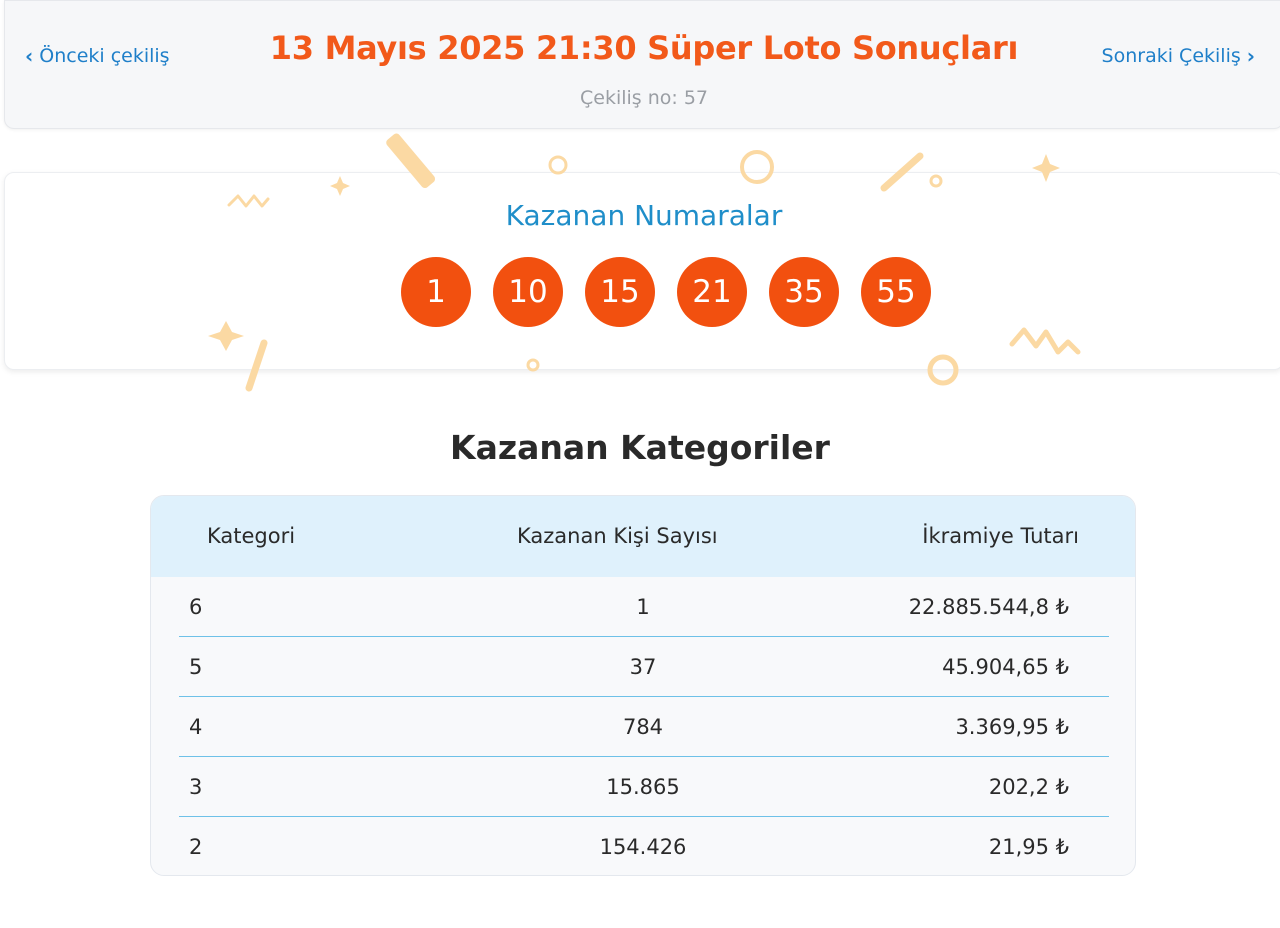 The width and height of the screenshot is (1280, 928). I want to click on cell-category: 2, so click(196, 847).